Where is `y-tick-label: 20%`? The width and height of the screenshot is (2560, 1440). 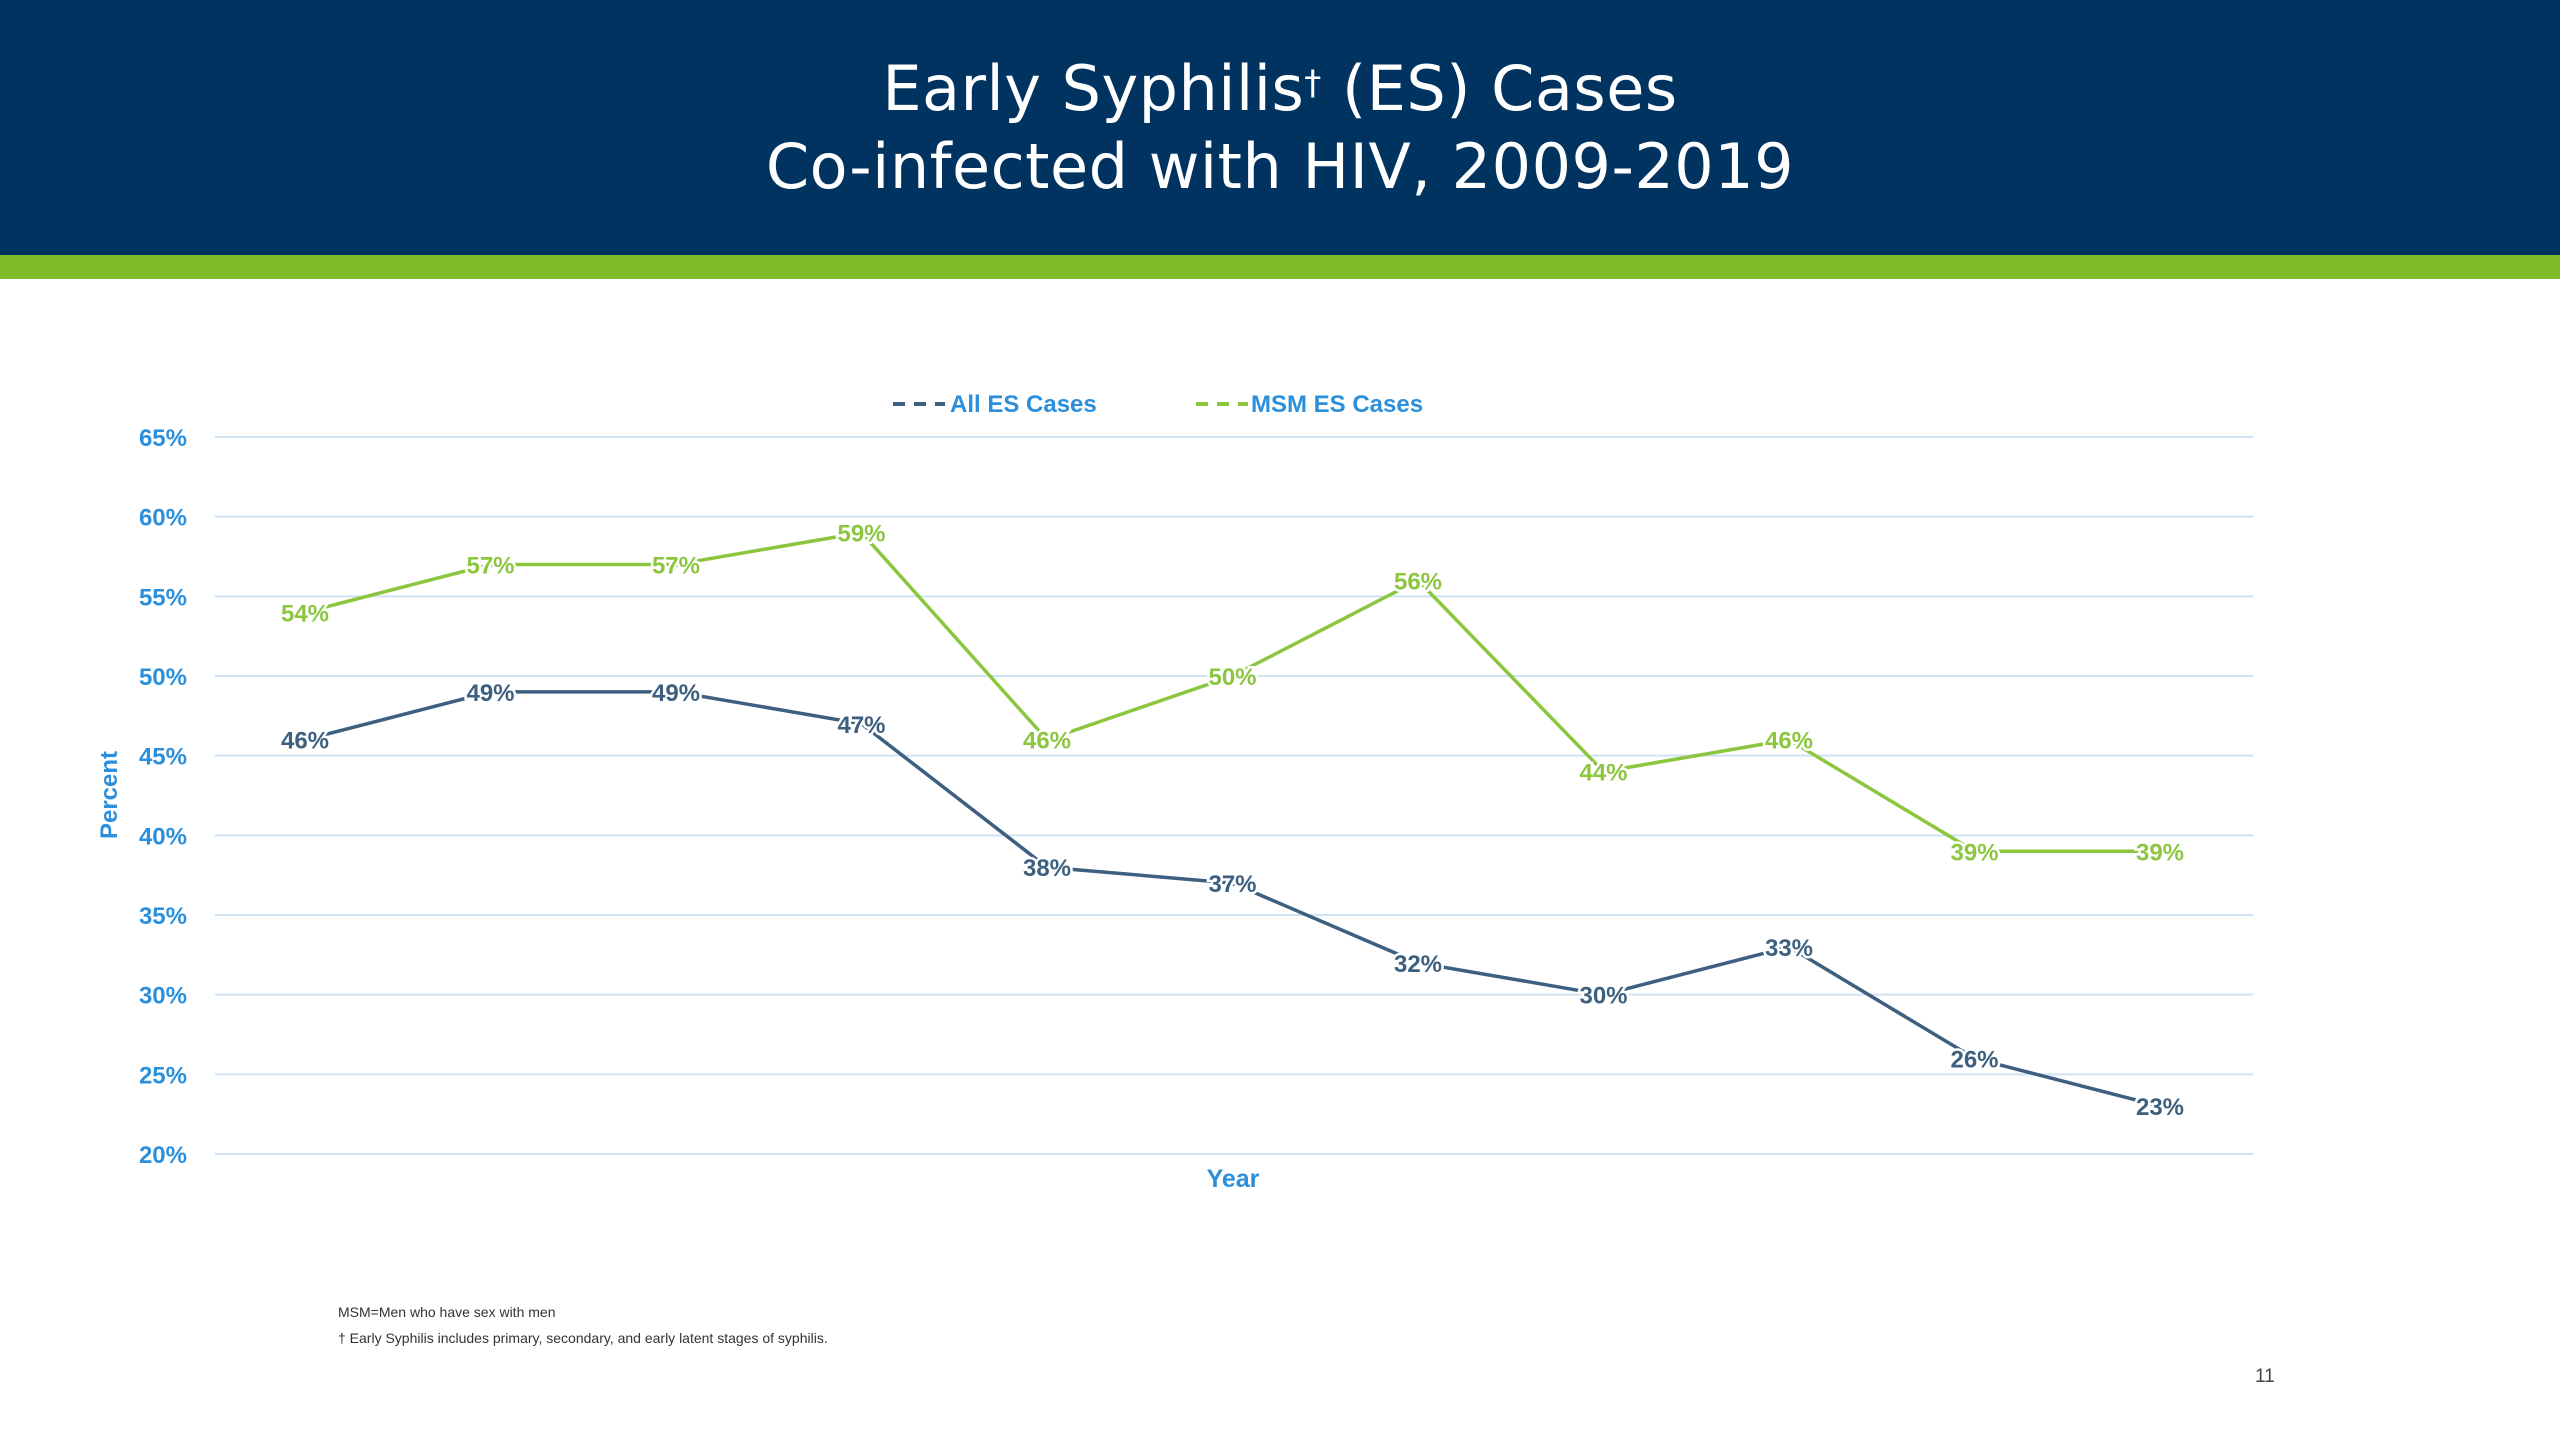 y-tick-label: 20% is located at coordinates (163, 1155).